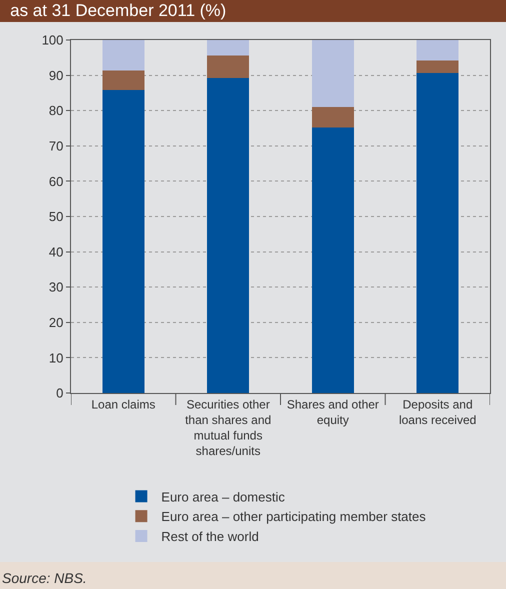 This screenshot has height=589, width=506. Describe the element at coordinates (56, 252) in the screenshot. I see `y-tick-label: 40` at that location.